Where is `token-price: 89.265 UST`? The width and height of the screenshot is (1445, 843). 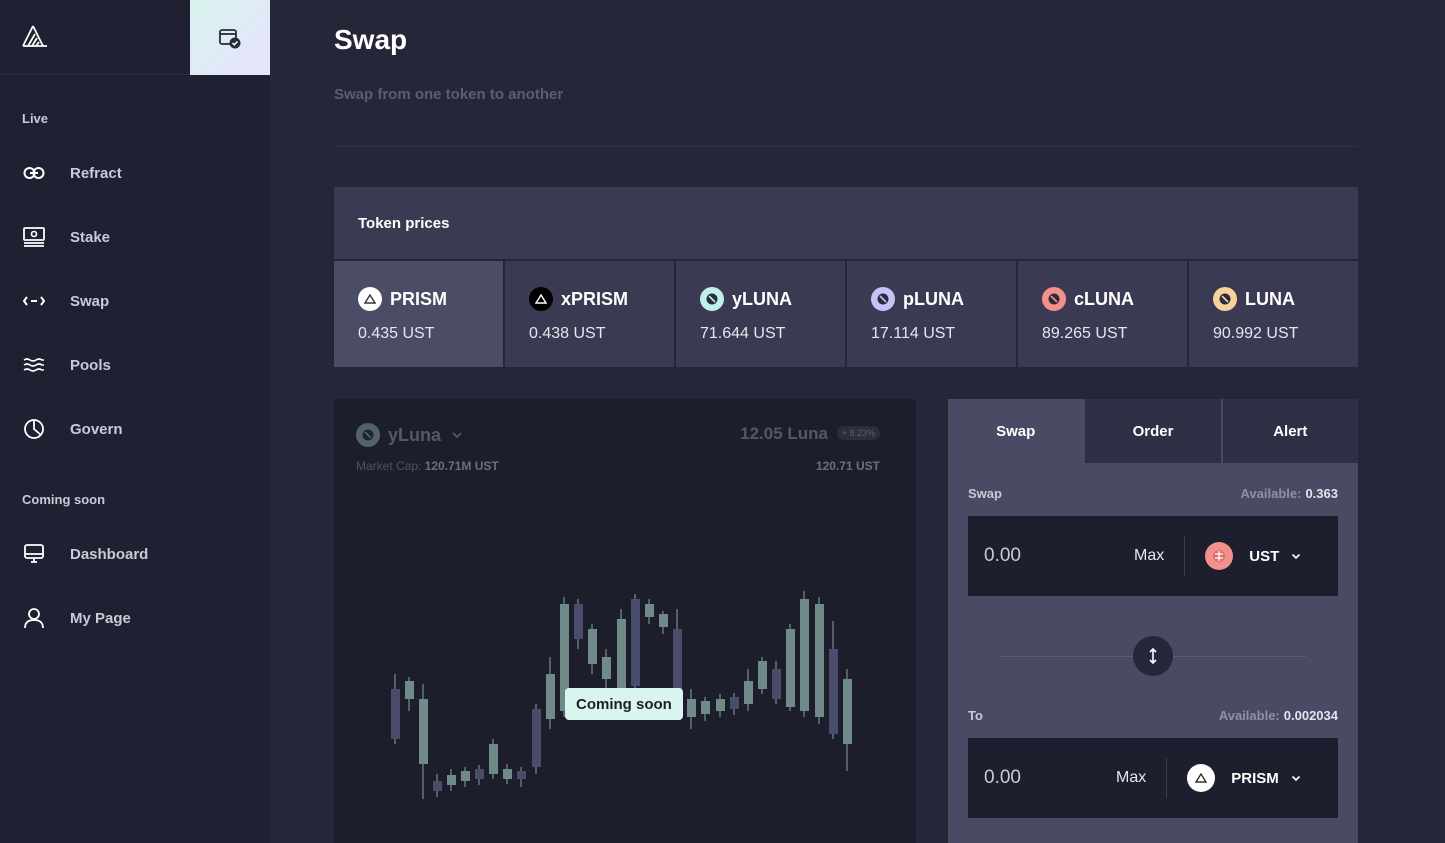 token-price: 89.265 UST is located at coordinates (1085, 333).